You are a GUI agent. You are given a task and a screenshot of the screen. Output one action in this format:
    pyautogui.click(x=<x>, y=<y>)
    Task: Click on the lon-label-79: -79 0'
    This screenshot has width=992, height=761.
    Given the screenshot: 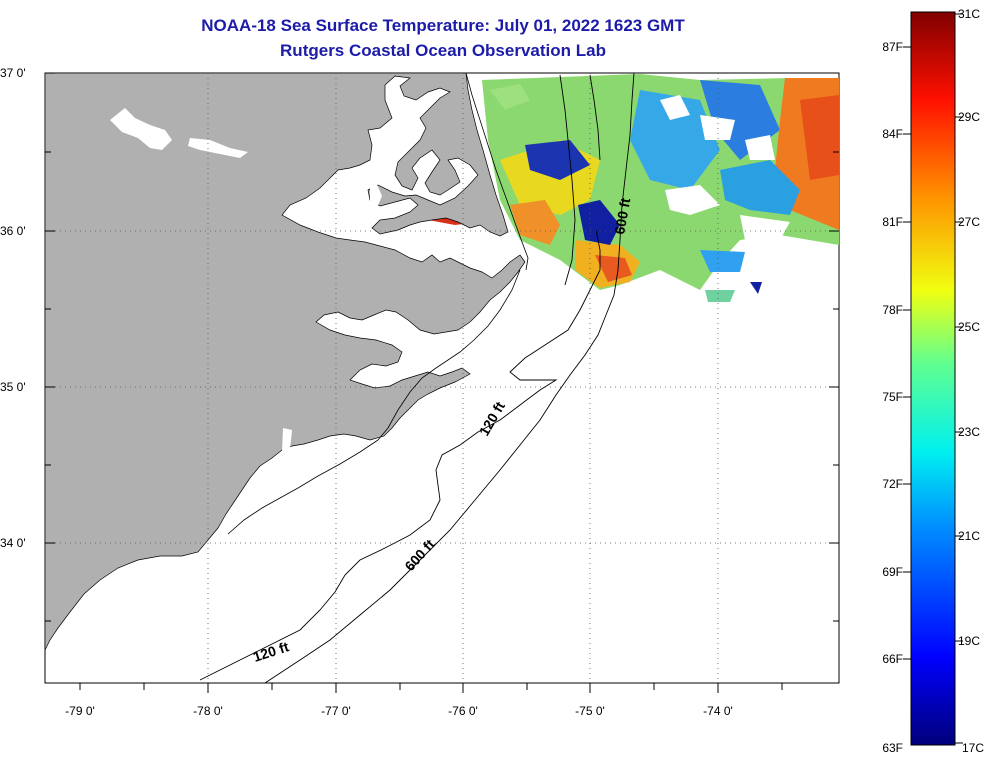 What is the action you would take?
    pyautogui.click(x=80, y=711)
    